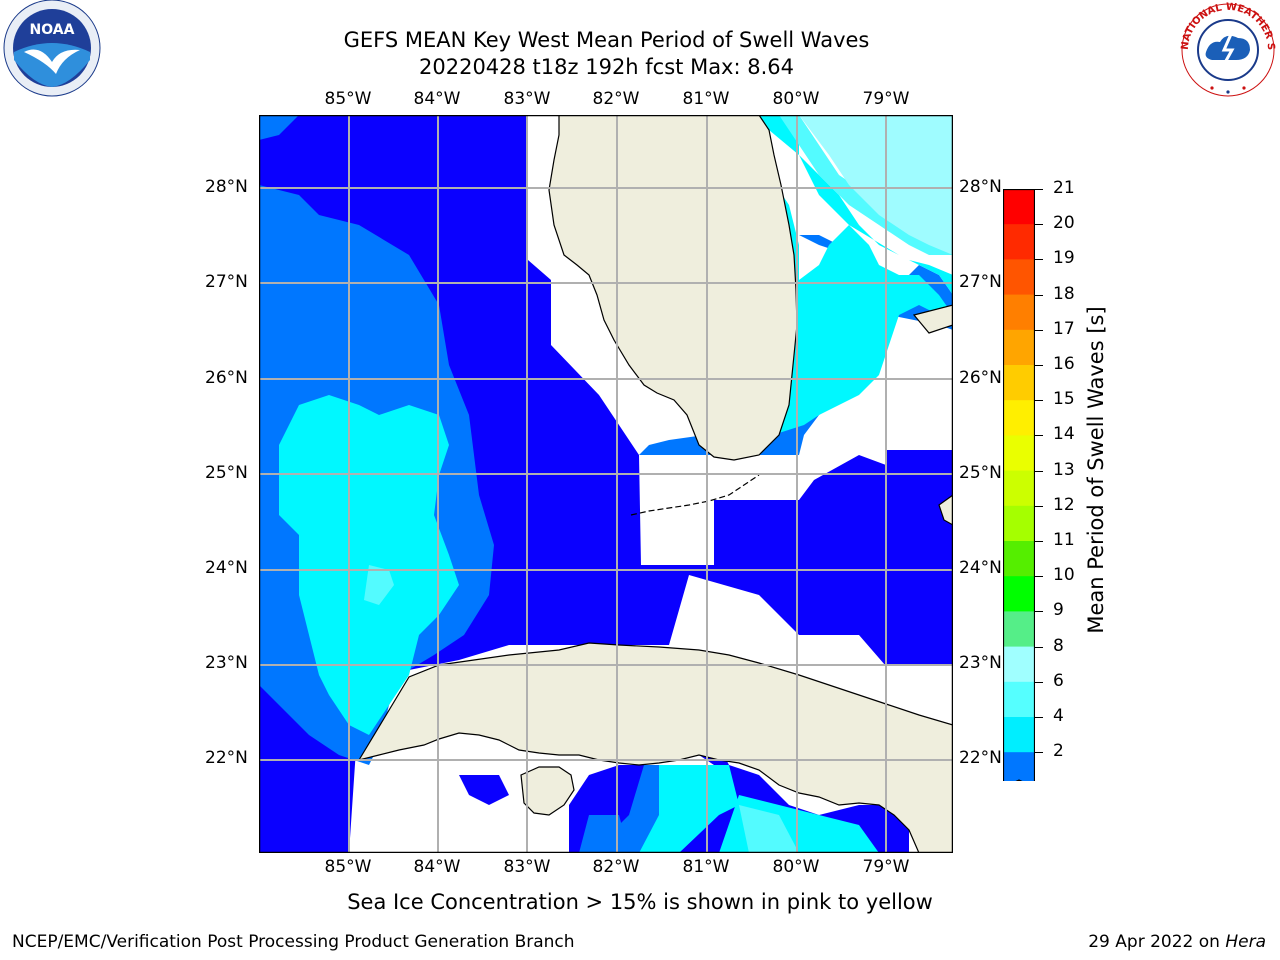 This screenshot has height=960, width=1280. What do you see at coordinates (52, 52) in the screenshot?
I see `noaa-logo: NOAA` at bounding box center [52, 52].